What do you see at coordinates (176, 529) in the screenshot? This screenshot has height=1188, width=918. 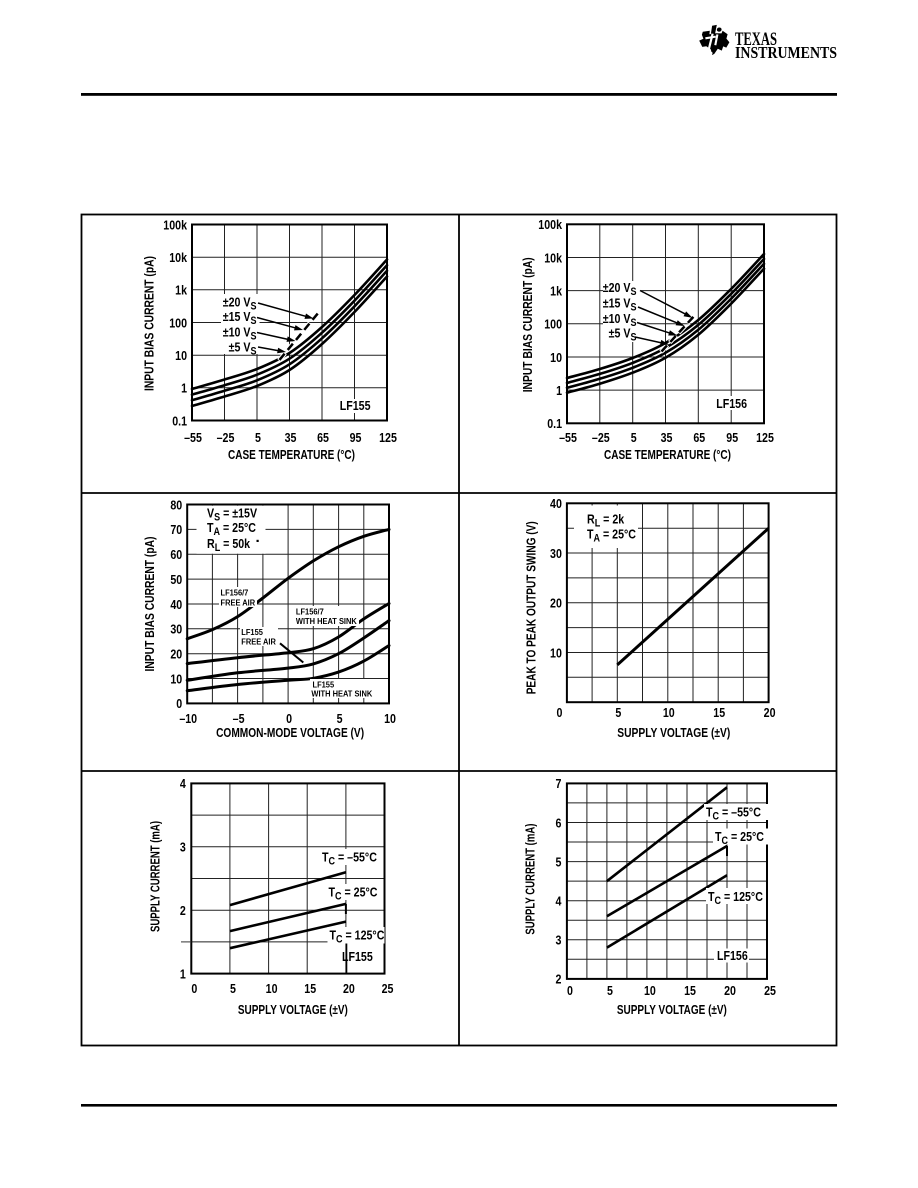 I see `svg-text: 70` at bounding box center [176, 529].